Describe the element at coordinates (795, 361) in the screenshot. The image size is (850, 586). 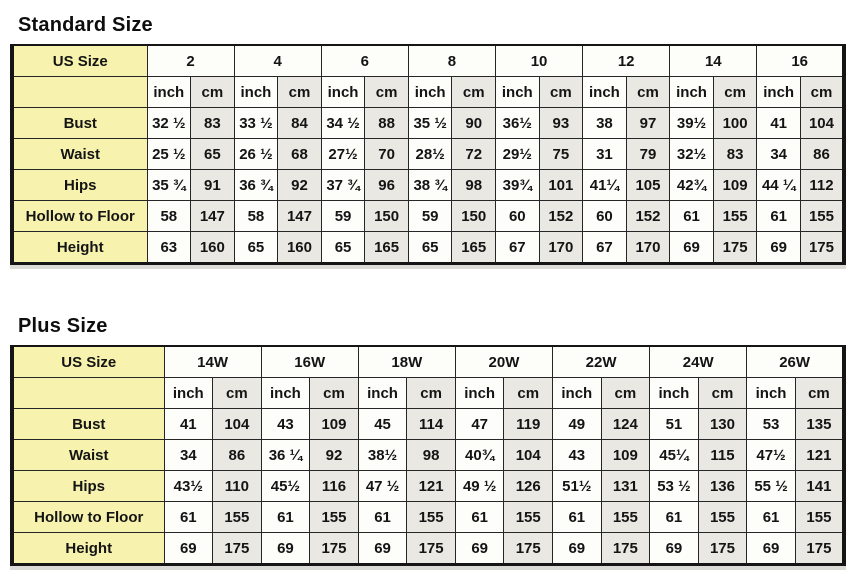
I see `size-column-header-26w: 26W` at that location.